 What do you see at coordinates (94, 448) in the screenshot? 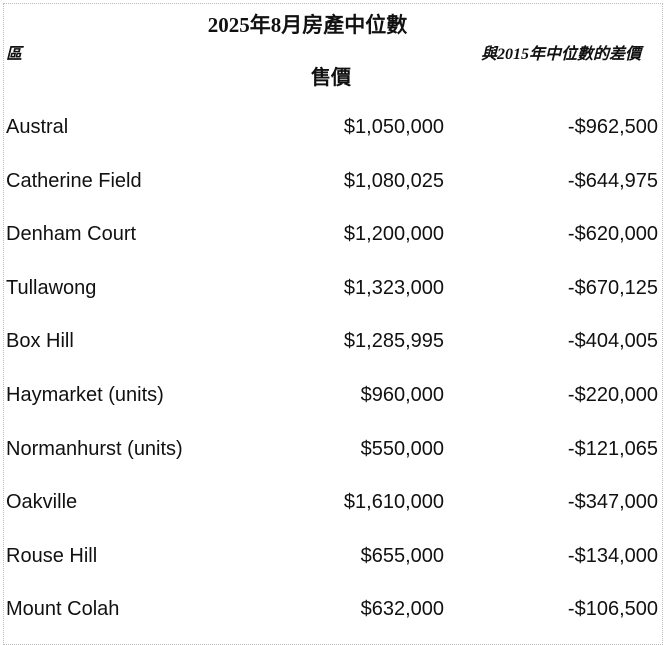
I see `area-cell: Normanhurst (units)` at bounding box center [94, 448].